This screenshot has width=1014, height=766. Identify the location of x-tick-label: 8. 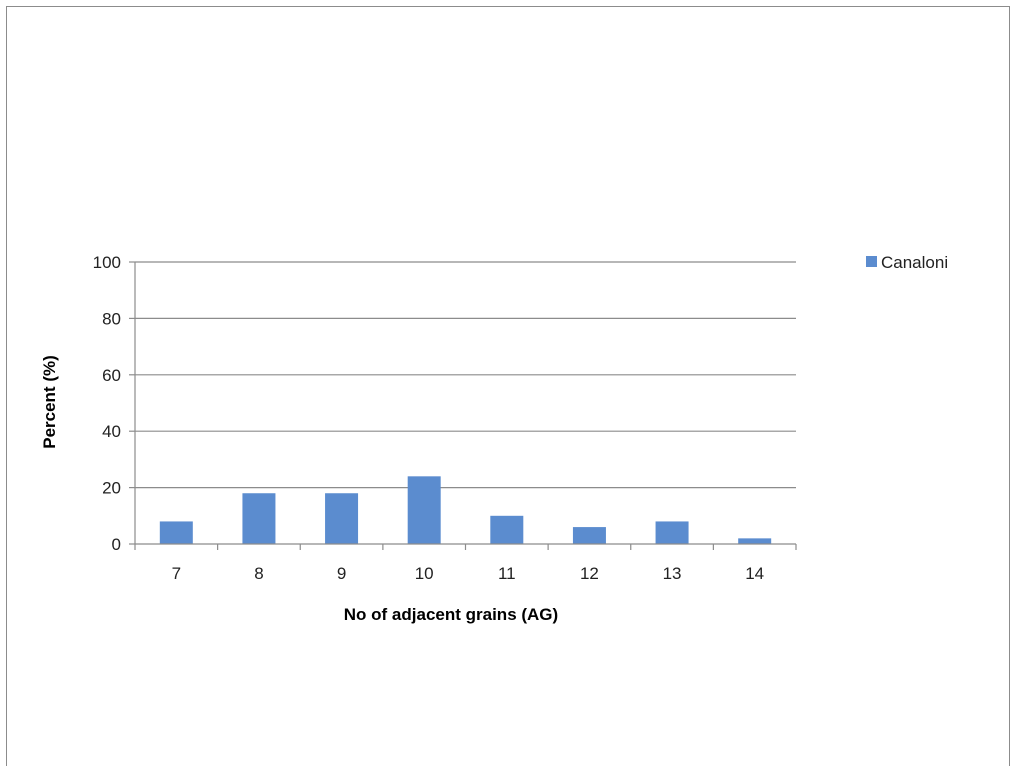
(258, 573).